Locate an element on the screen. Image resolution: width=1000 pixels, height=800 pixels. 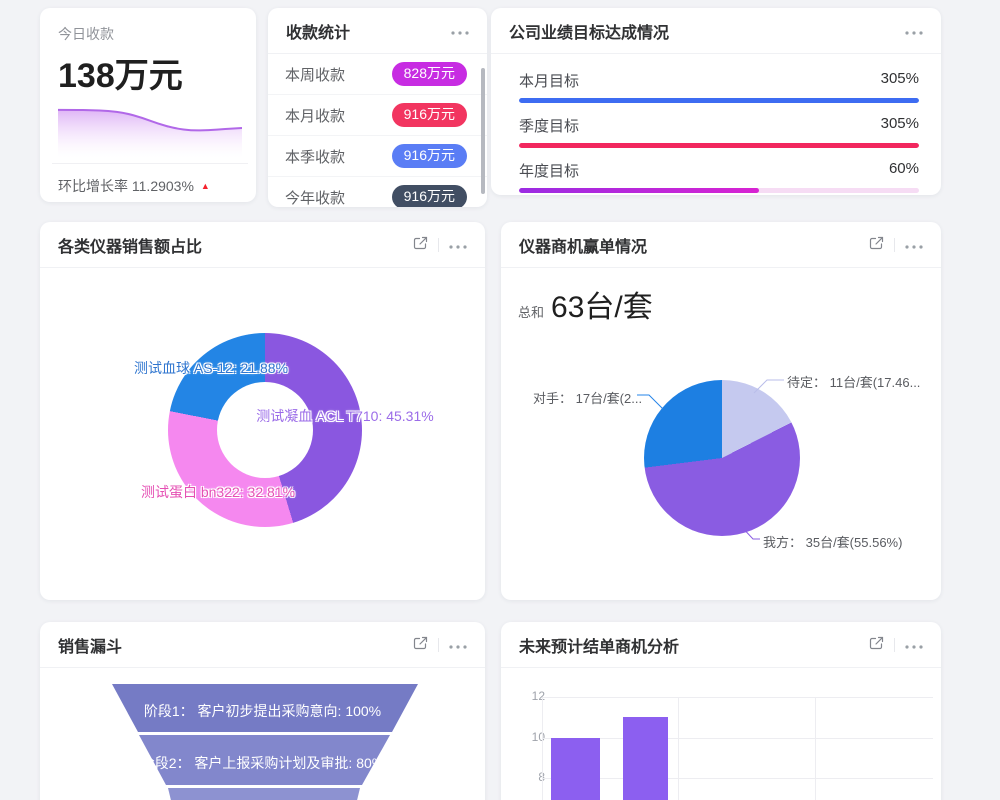
spark-line is located at coordinates (150, 120).